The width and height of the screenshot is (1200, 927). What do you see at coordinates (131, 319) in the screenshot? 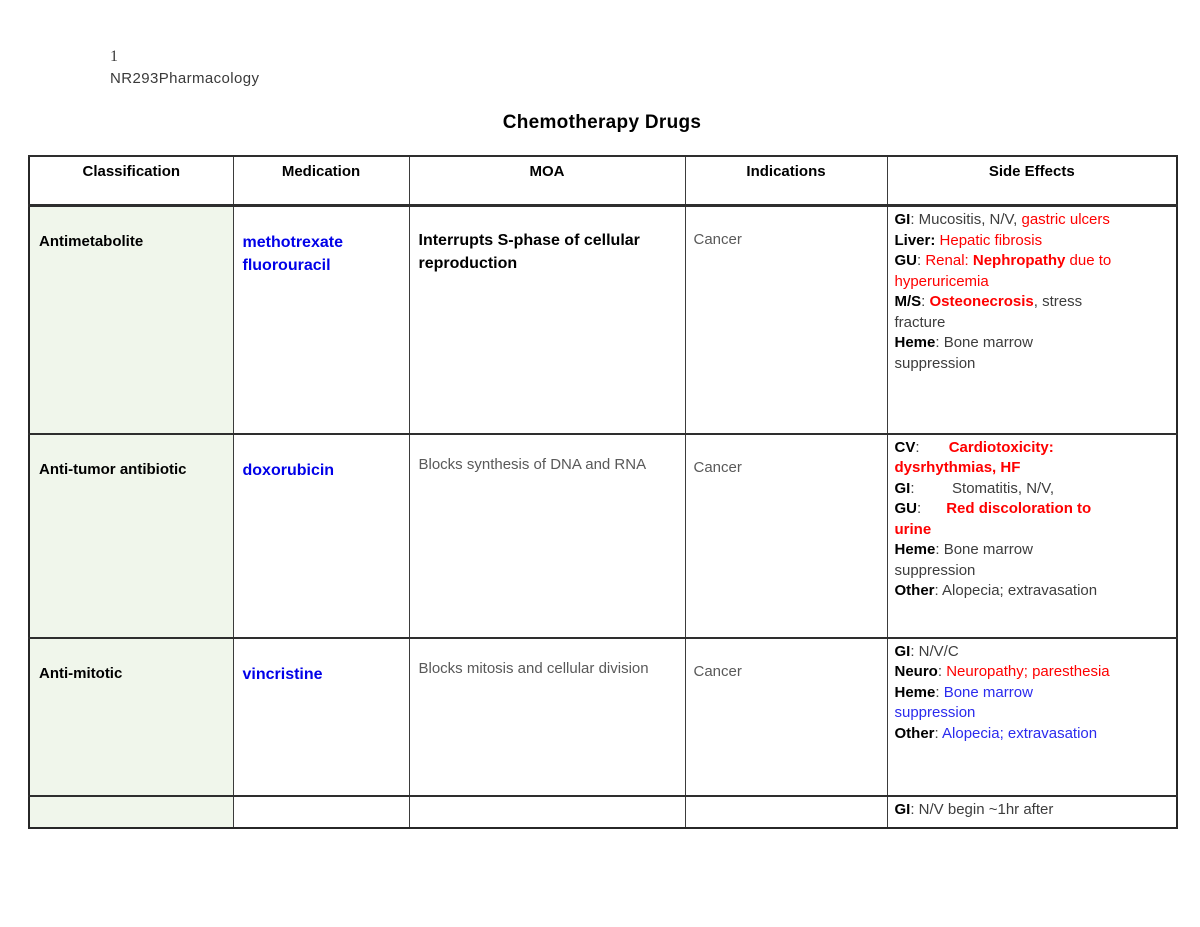
I see `classification-cell: Antimetabolite` at bounding box center [131, 319].